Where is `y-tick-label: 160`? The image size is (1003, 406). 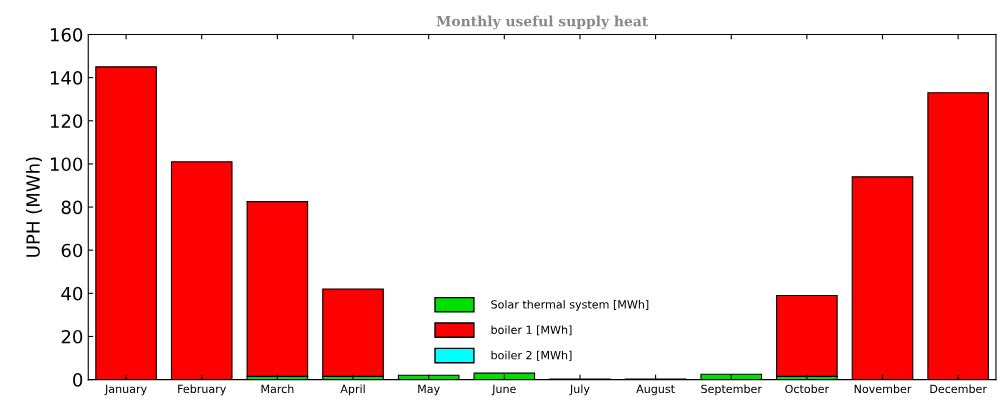
y-tick-label: 160 is located at coordinates (66, 34).